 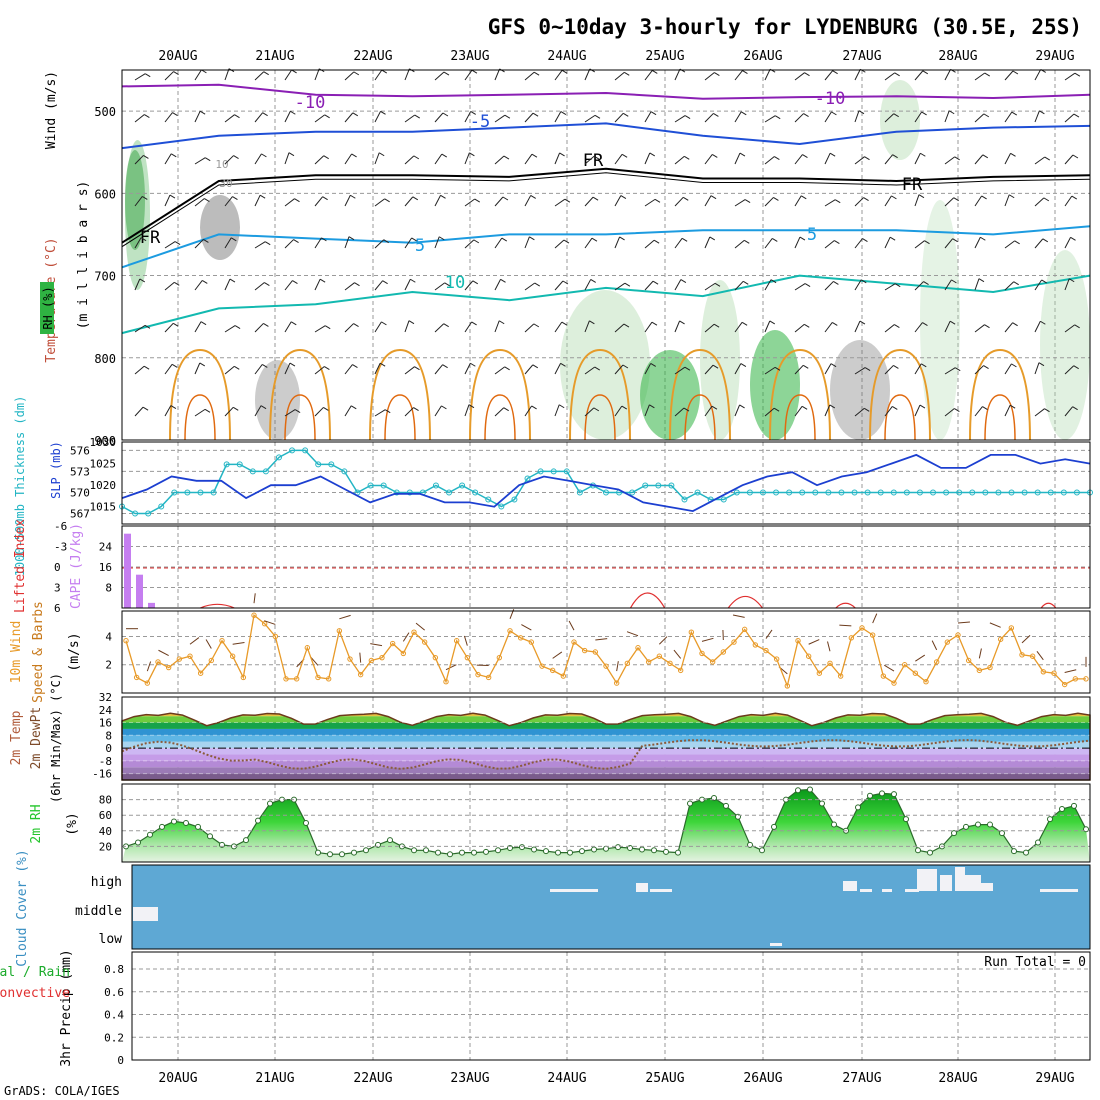 I want to click on isotherm-warm-loop, so click(x=700, y=394).